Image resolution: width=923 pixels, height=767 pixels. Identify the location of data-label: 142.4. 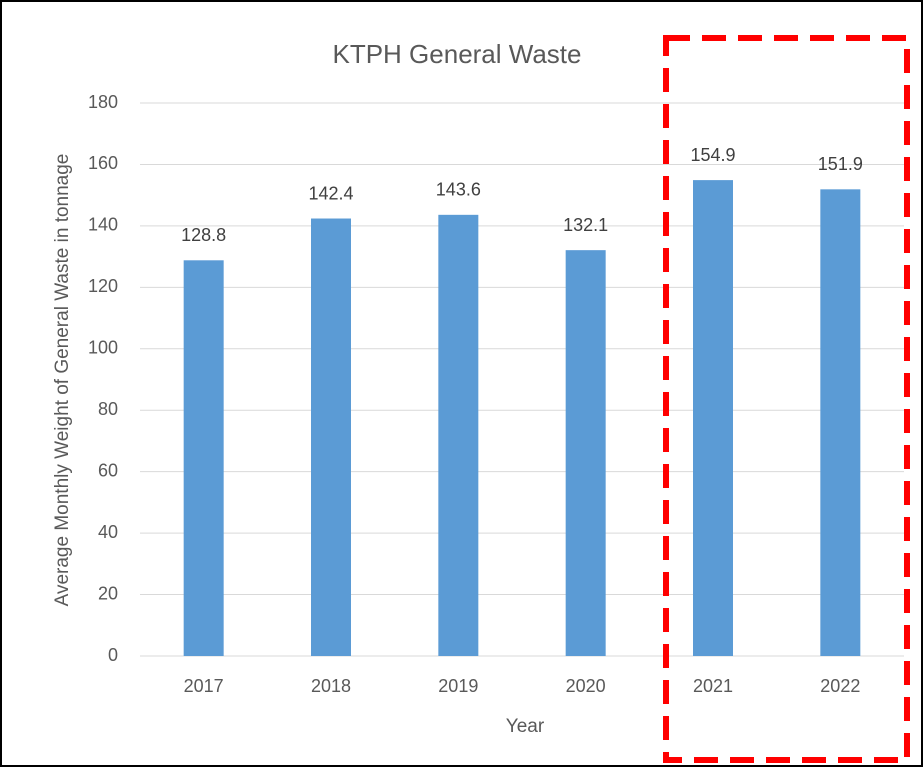
(330, 193).